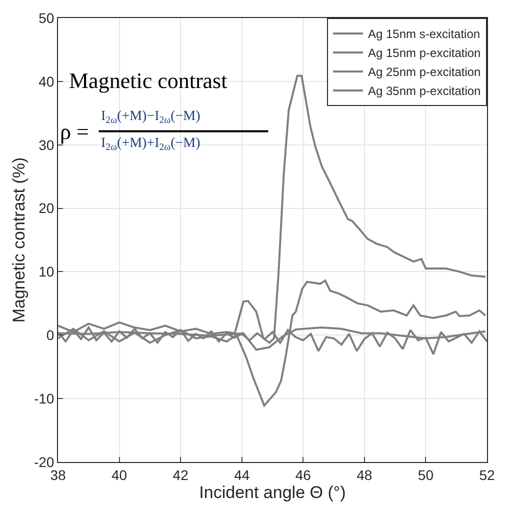 The image size is (505, 509). Describe the element at coordinates (242, 474) in the screenshot. I see `x-tick-label: 44` at that location.